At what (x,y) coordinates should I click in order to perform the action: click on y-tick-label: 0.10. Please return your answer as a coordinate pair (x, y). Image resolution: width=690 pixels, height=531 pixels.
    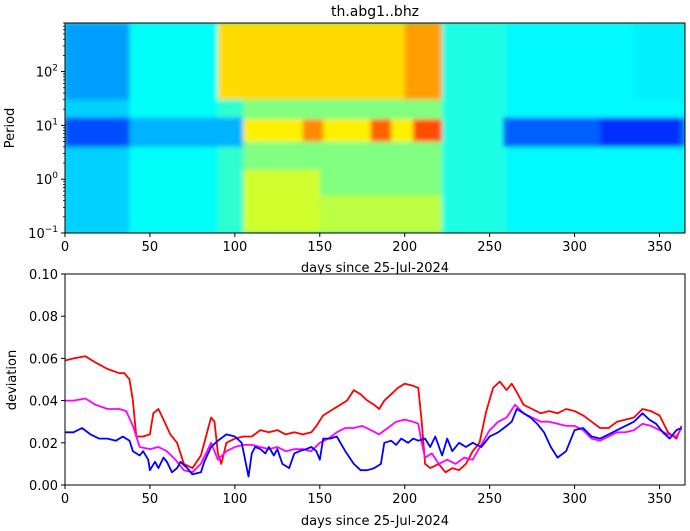
    Looking at the image, I should click on (43, 275).